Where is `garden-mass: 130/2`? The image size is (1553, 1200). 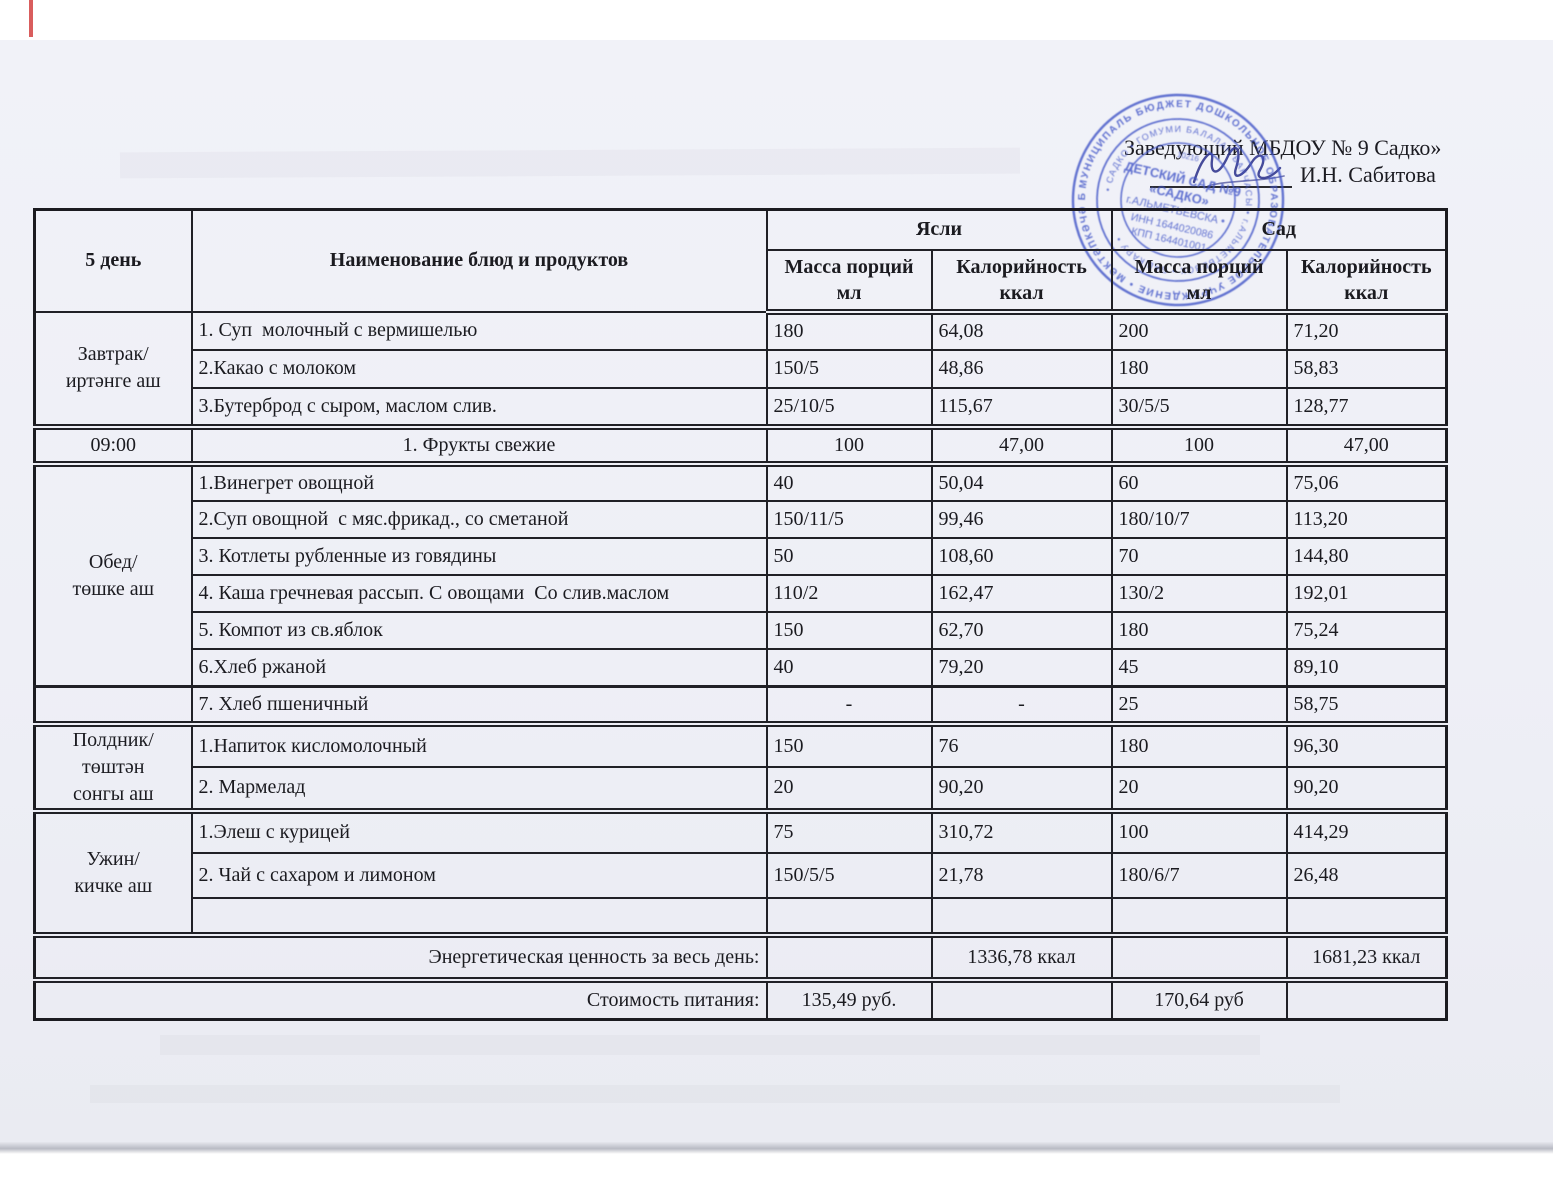
garden-mass: 130/2 is located at coordinates (1199, 593).